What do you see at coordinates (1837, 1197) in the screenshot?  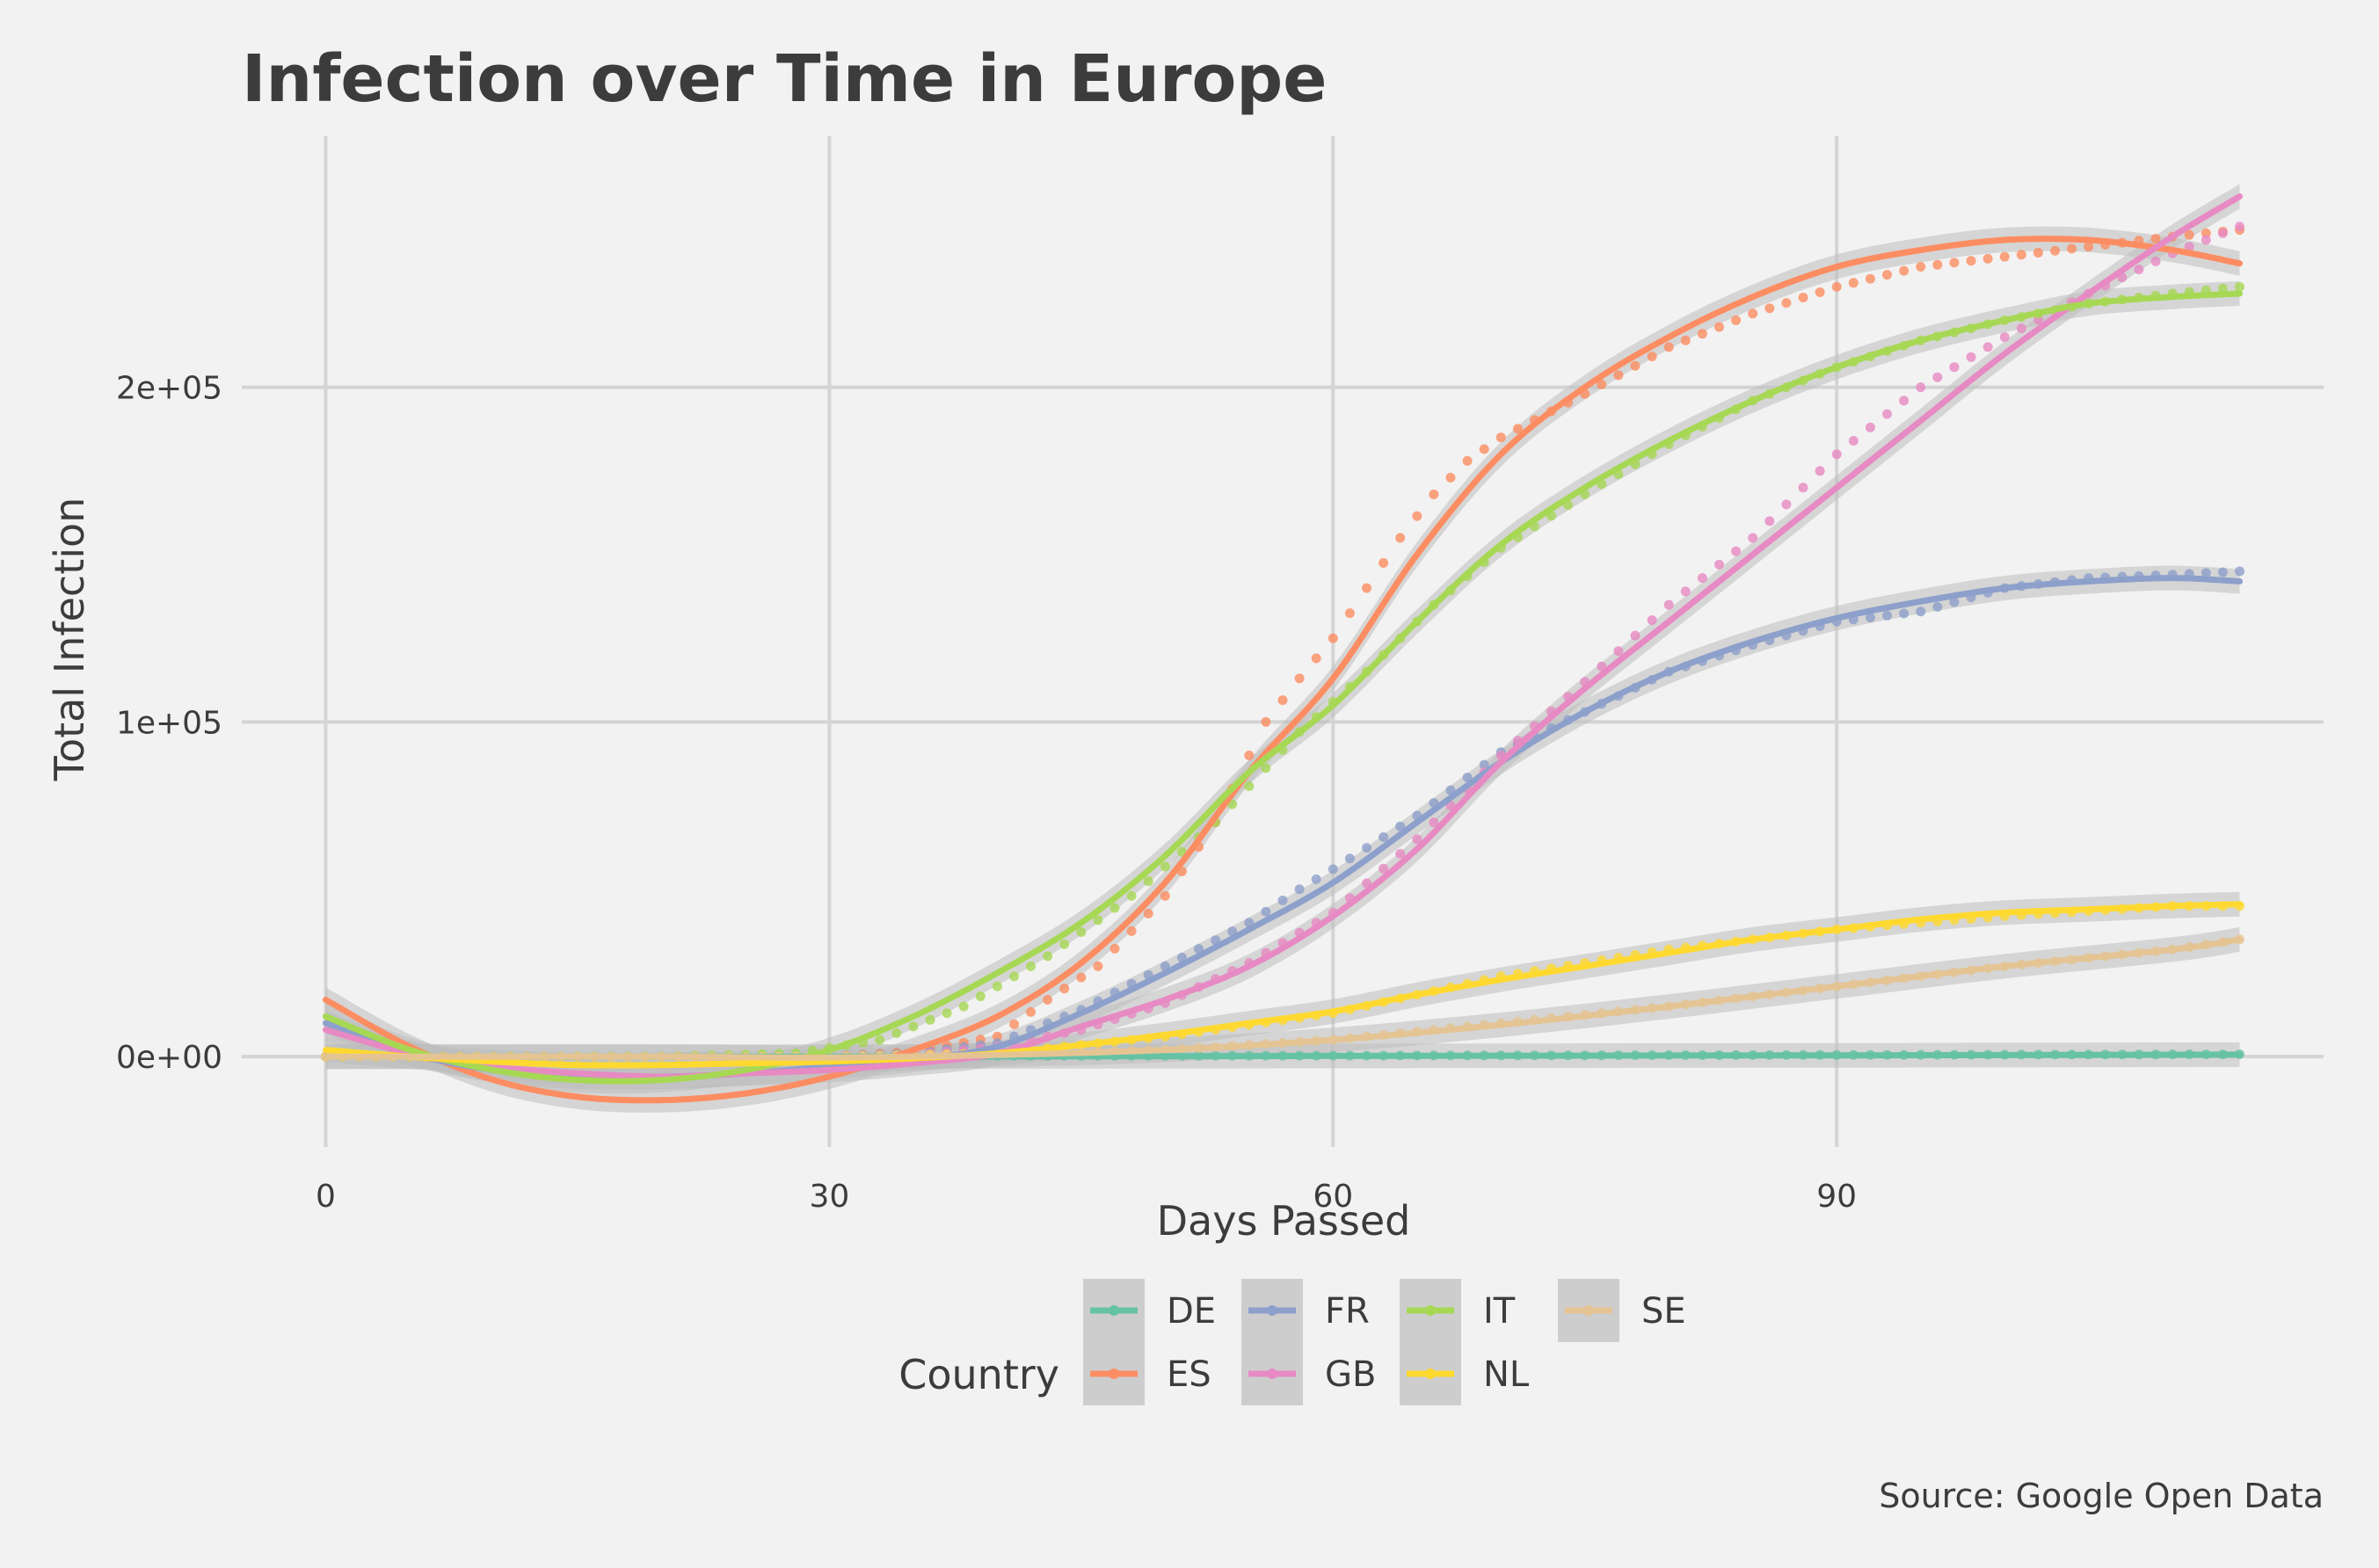 I see `x-tick-label: 90` at bounding box center [1837, 1197].